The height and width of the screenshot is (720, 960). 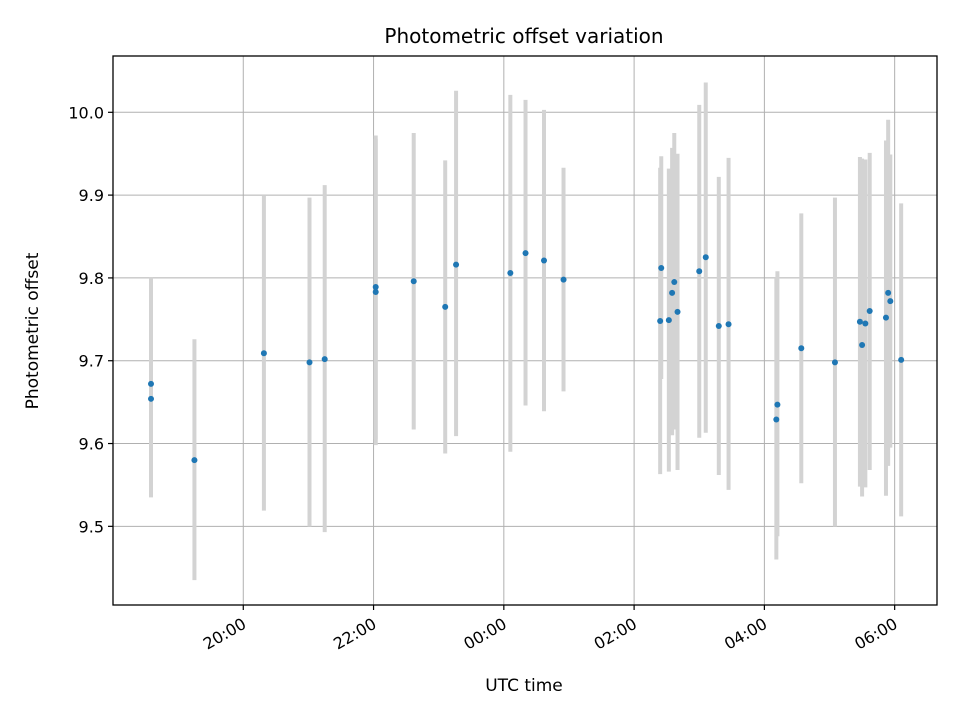 What do you see at coordinates (91, 444) in the screenshot?
I see `y-tick-label: 9.6` at bounding box center [91, 444].